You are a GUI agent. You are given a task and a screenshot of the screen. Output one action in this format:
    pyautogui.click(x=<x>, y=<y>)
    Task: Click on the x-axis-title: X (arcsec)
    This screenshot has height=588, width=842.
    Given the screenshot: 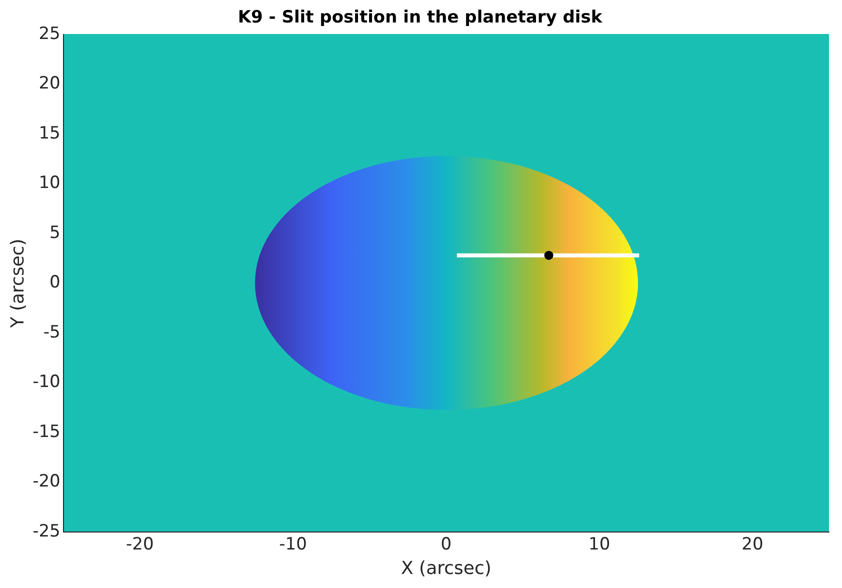 What is the action you would take?
    pyautogui.click(x=446, y=568)
    